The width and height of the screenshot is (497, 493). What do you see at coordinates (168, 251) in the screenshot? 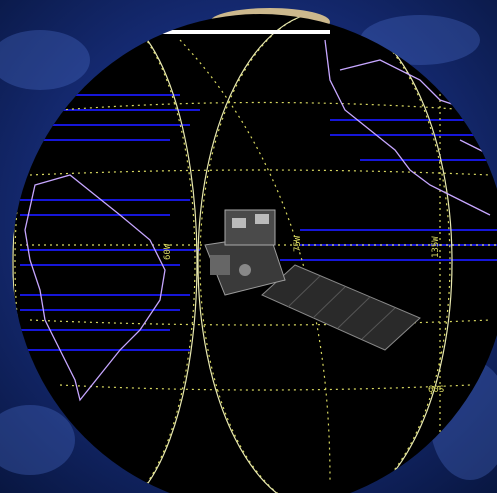
I see `label-left-meridian: 60W` at bounding box center [168, 251].